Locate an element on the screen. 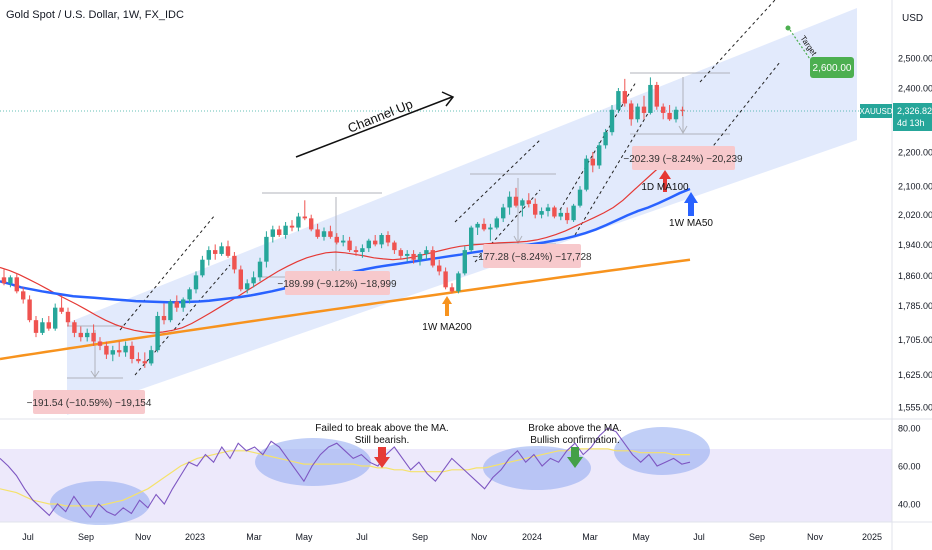 Image resolution: width=932 pixels, height=550 pixels. price-tick-label: 2,500.00 is located at coordinates (915, 59).